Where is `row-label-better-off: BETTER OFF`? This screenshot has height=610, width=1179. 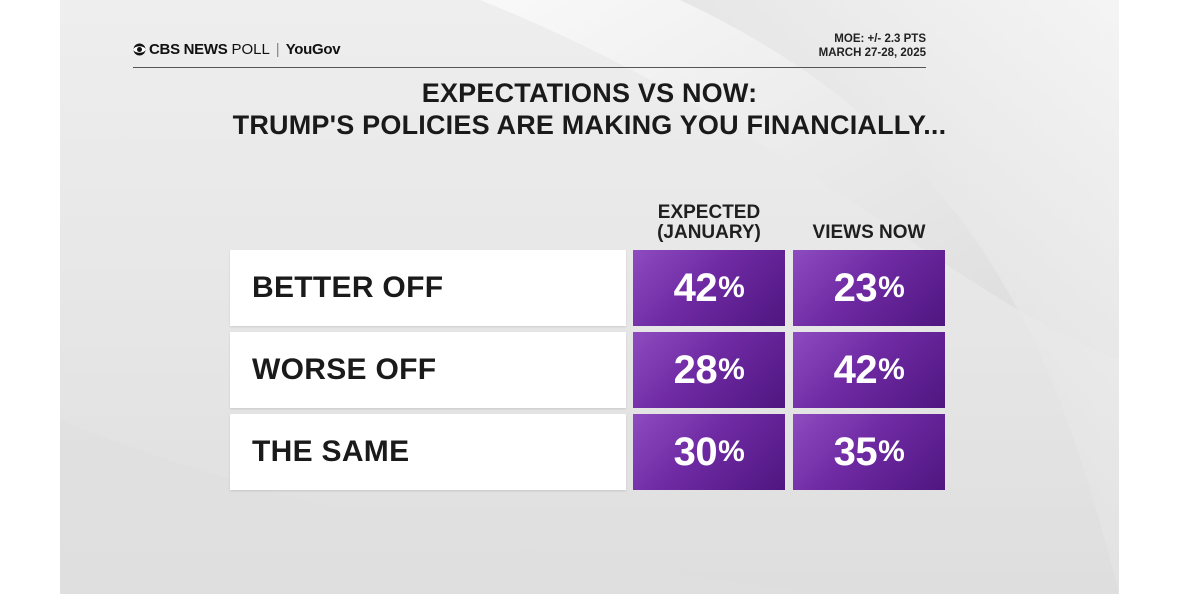
row-label-better-off: BETTER OFF is located at coordinates (428, 288).